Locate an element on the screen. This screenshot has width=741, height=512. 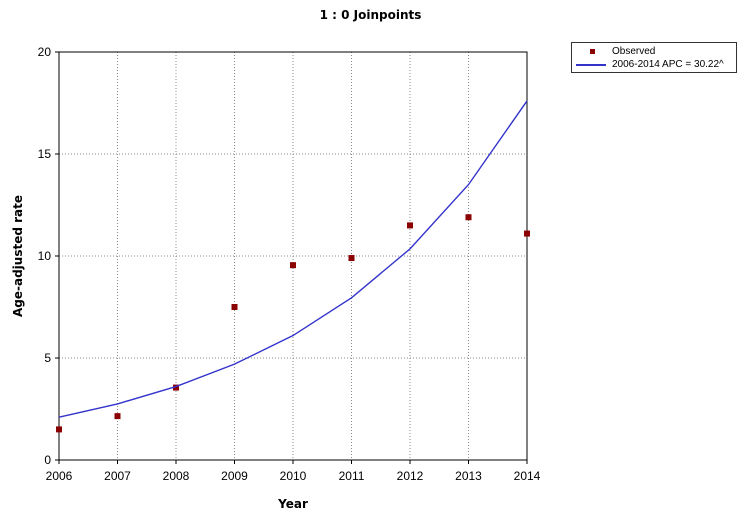
x-tick-label: 2012 is located at coordinates (410, 476).